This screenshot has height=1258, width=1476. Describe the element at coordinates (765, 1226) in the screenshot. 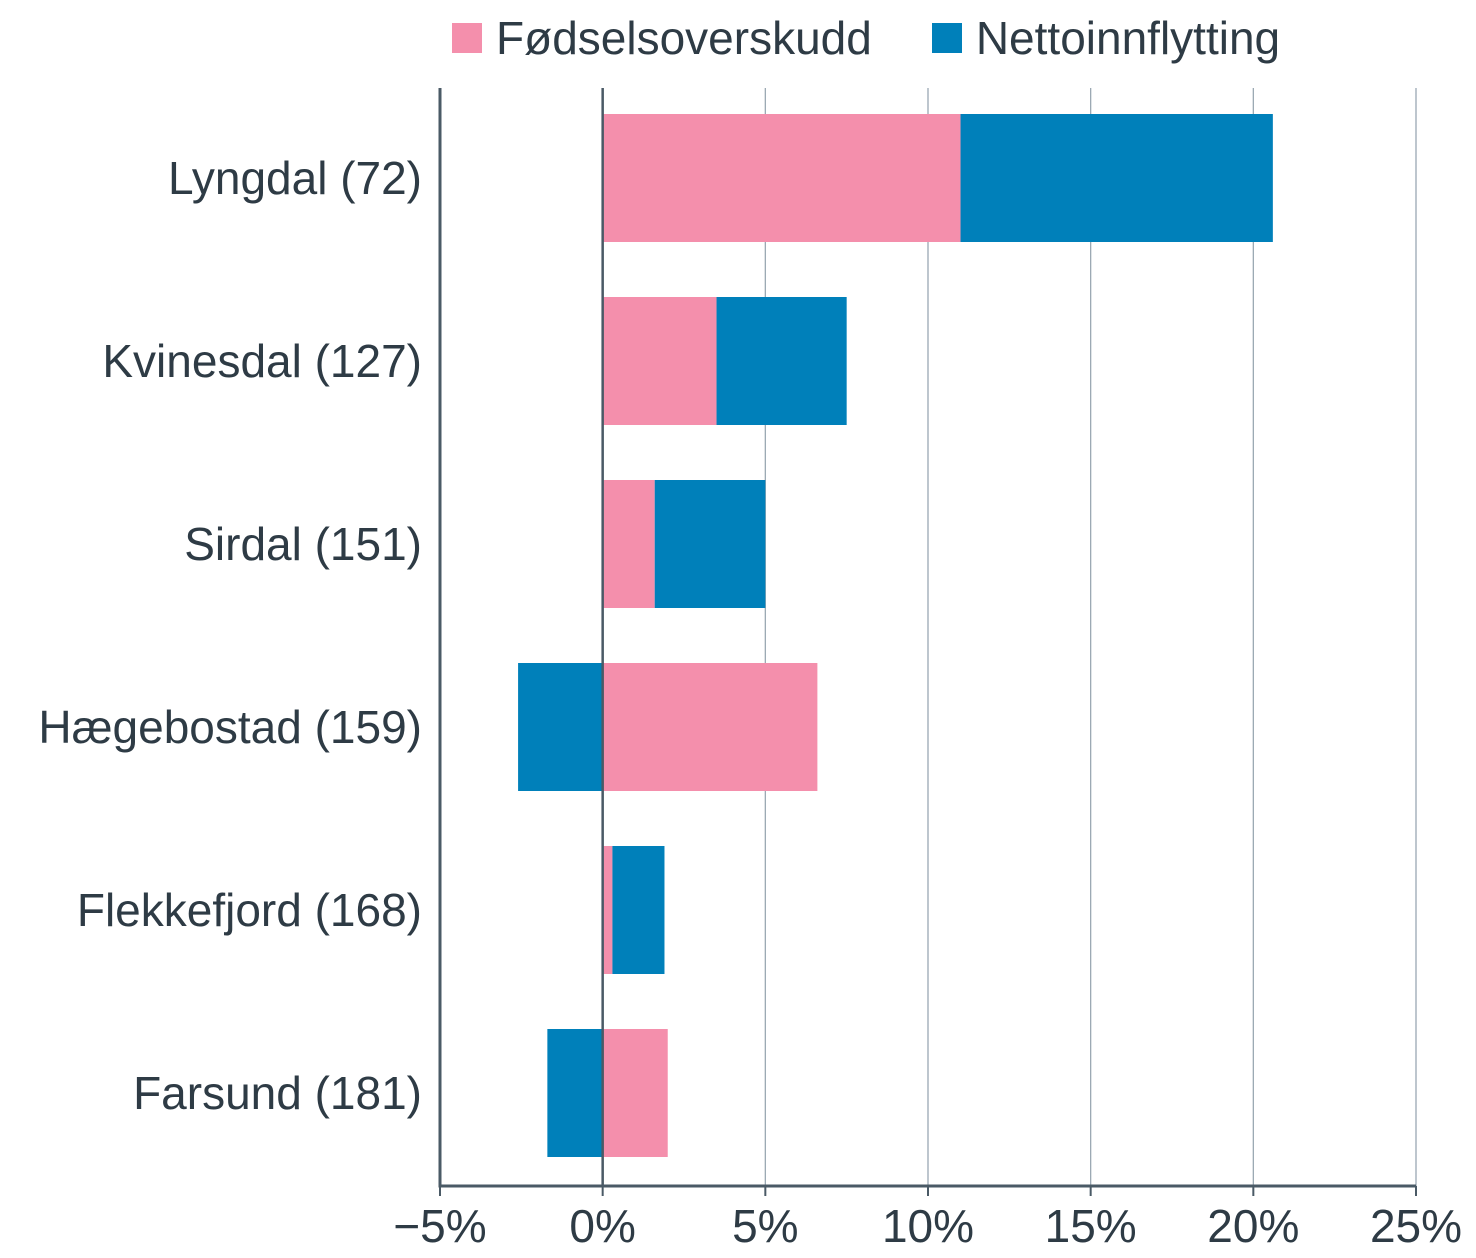

I see `x-tick-label-2: 5%` at that location.